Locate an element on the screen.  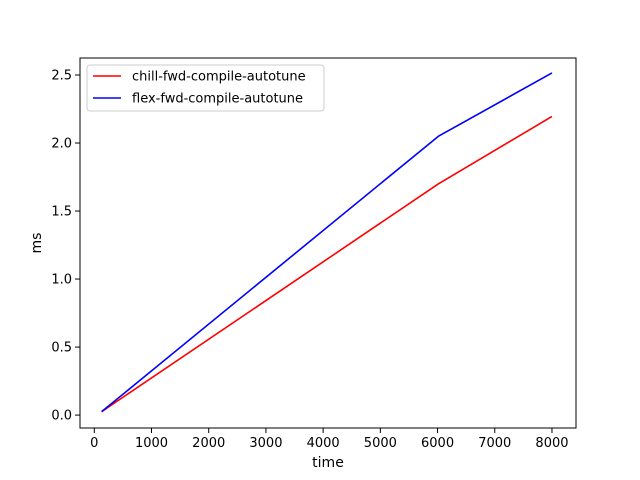
x-axis: 0 1000 2000 3000 4000 5000 6000 7000 8000 is located at coordinates (329, 439).